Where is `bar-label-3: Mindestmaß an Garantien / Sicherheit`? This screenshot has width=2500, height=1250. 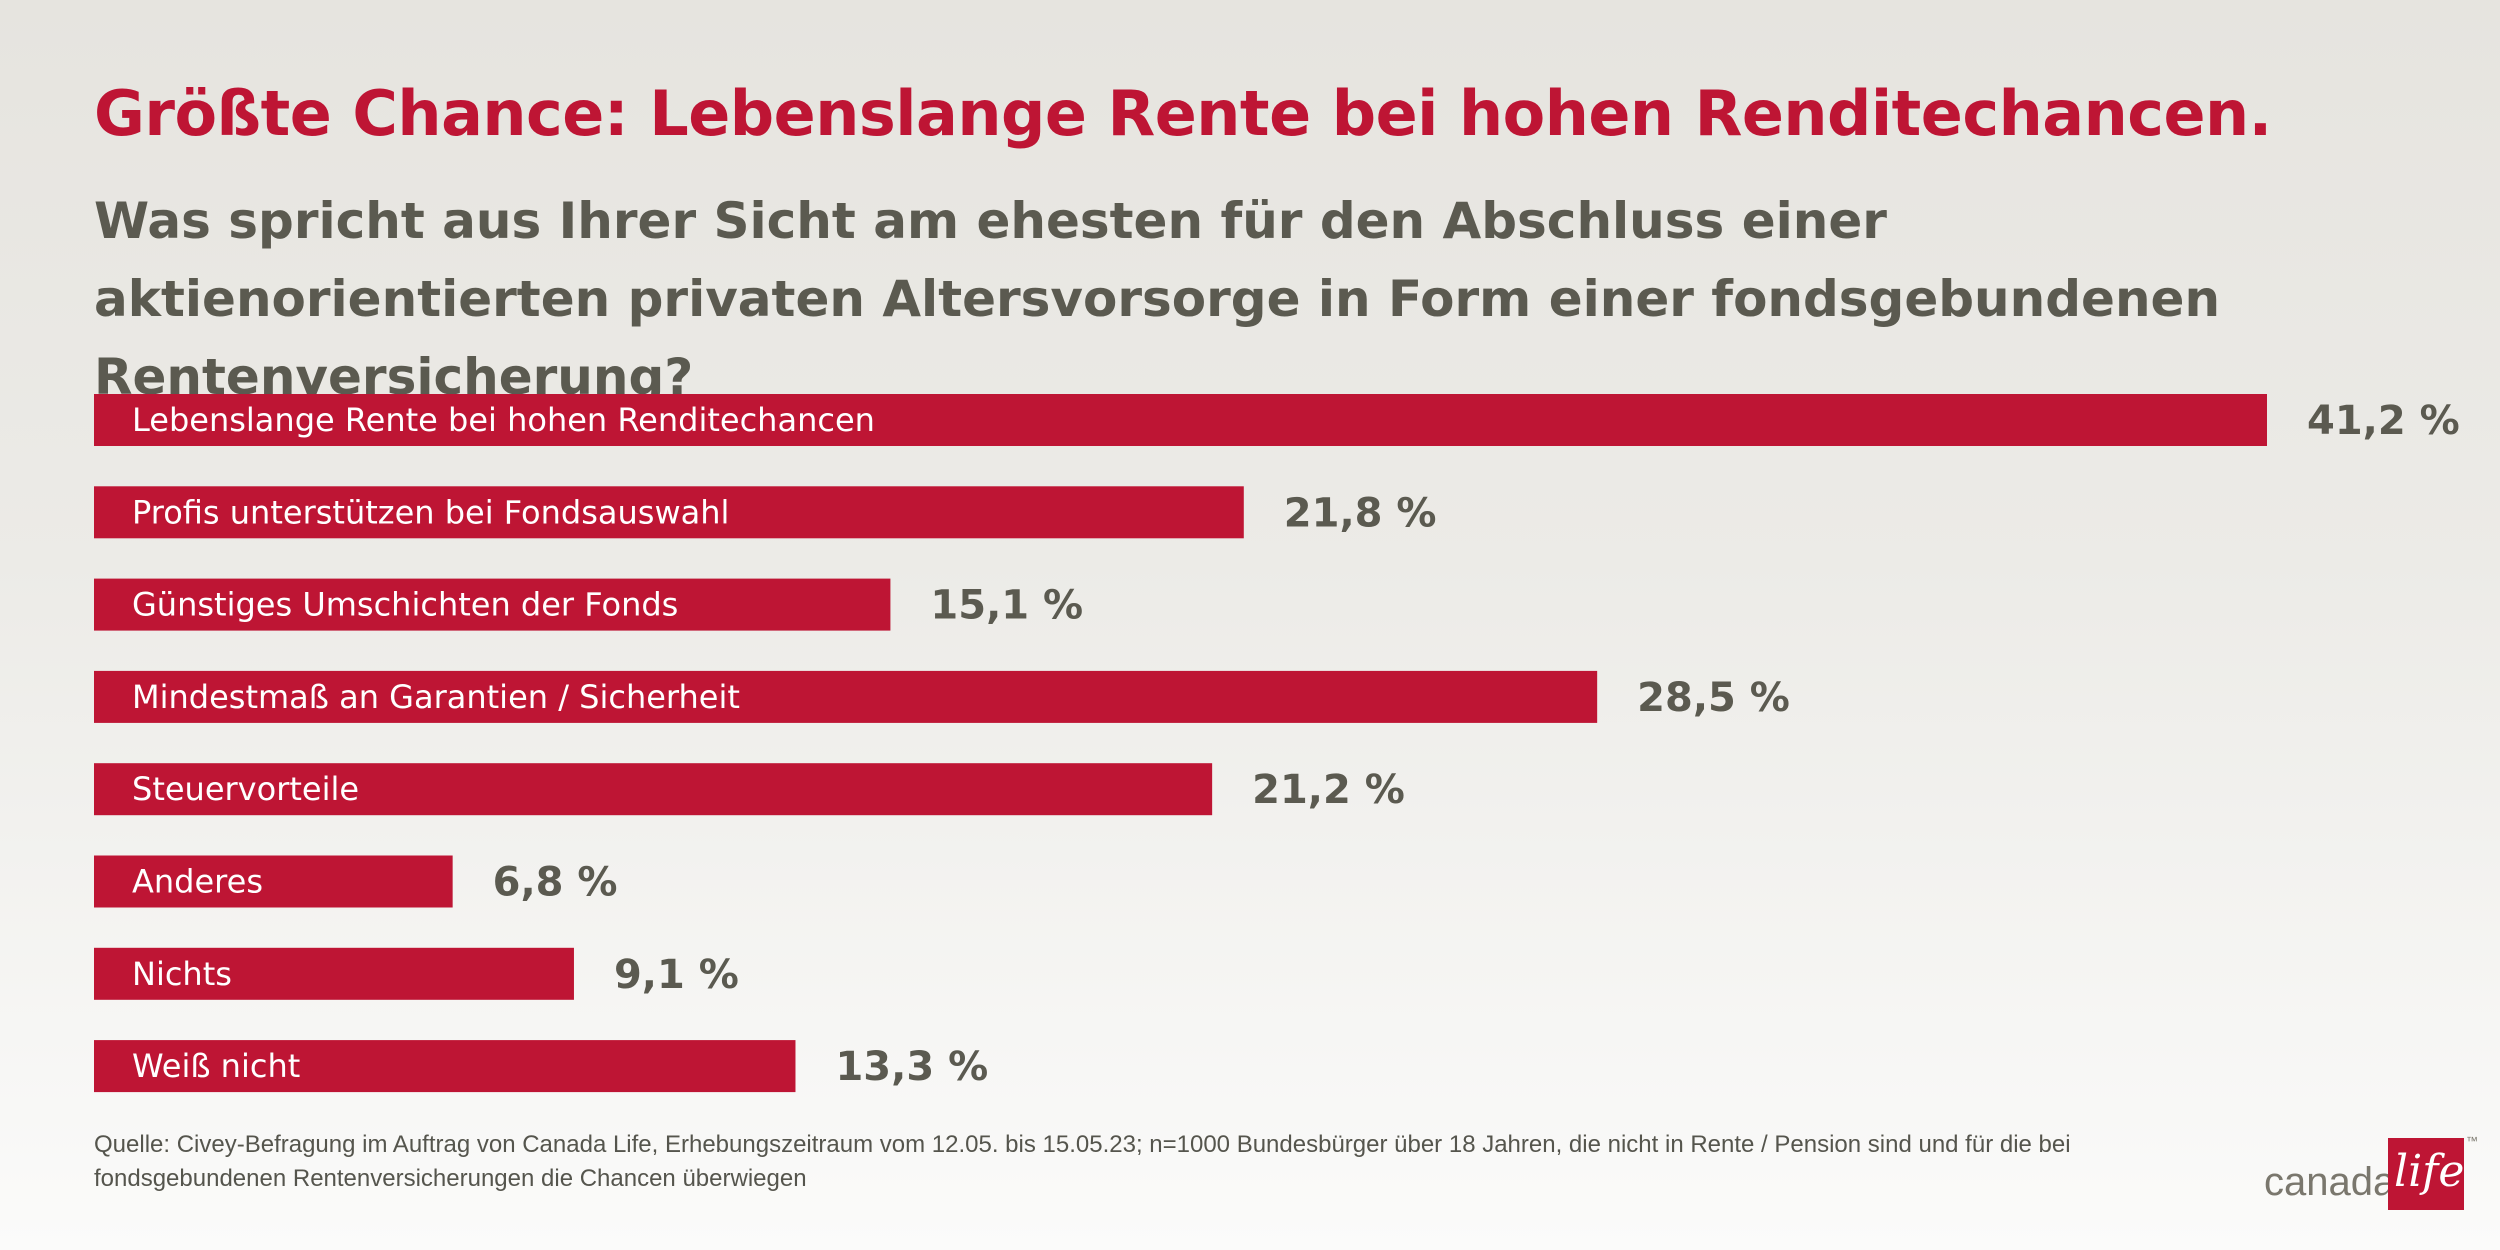
bar-label-3: Mindestmaß an Garantien / Sicherheit is located at coordinates (436, 697).